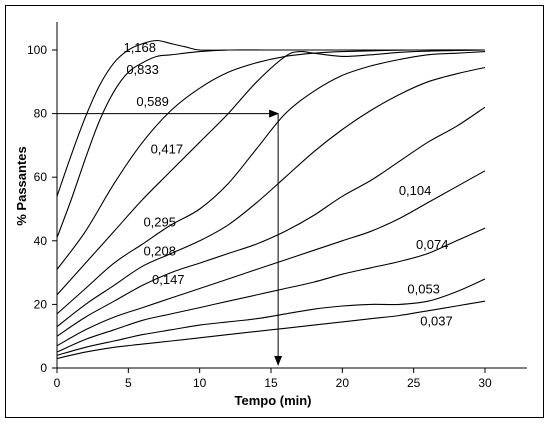 Image resolution: width=553 pixels, height=427 pixels. Describe the element at coordinates (168, 279) in the screenshot. I see `curve-label: 0,147` at that location.